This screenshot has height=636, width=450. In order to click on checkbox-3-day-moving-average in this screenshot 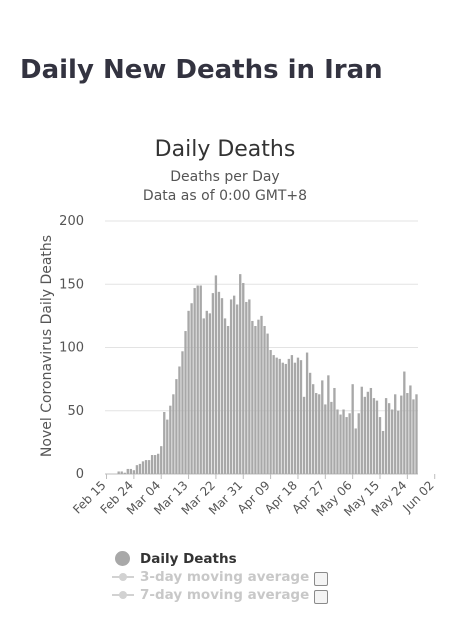, I will do `click(321, 579)`.